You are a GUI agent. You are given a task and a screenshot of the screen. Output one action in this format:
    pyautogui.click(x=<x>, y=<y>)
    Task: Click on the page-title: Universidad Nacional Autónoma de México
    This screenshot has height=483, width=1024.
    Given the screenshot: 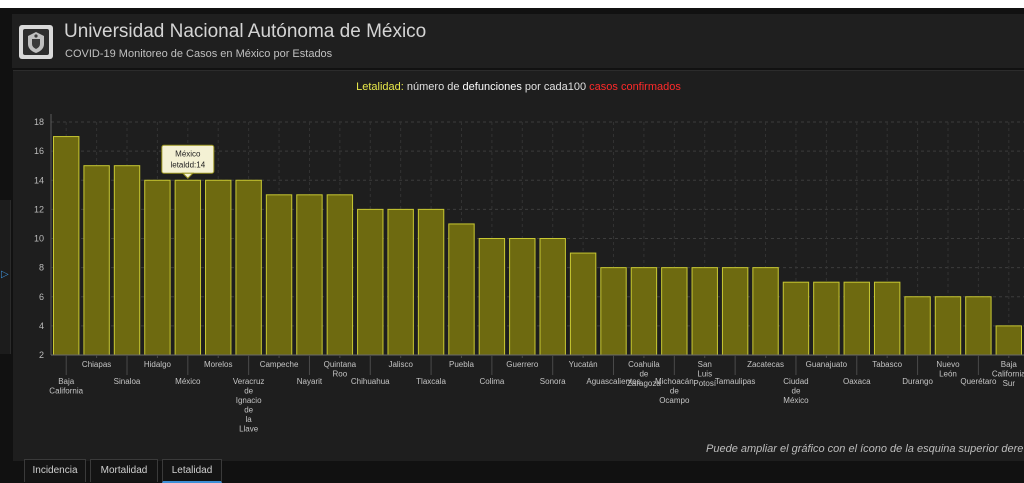 What is the action you would take?
    pyautogui.click(x=245, y=31)
    